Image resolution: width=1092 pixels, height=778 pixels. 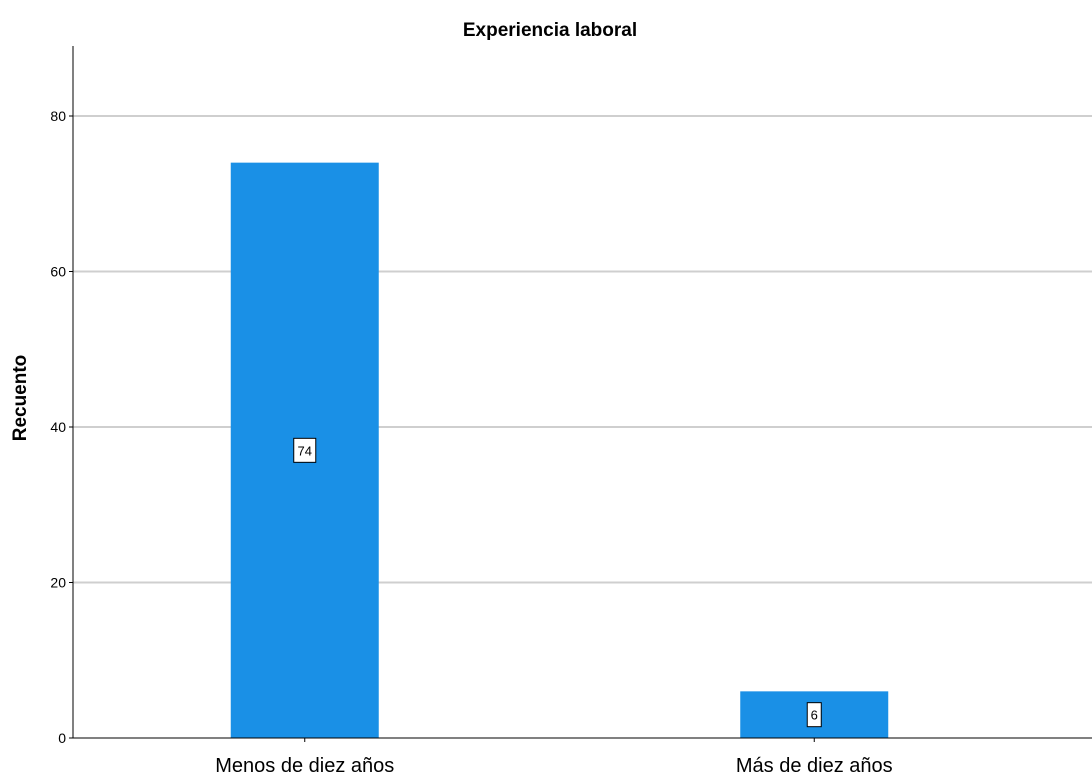 I want to click on data-label-1: 74, so click(x=305, y=450).